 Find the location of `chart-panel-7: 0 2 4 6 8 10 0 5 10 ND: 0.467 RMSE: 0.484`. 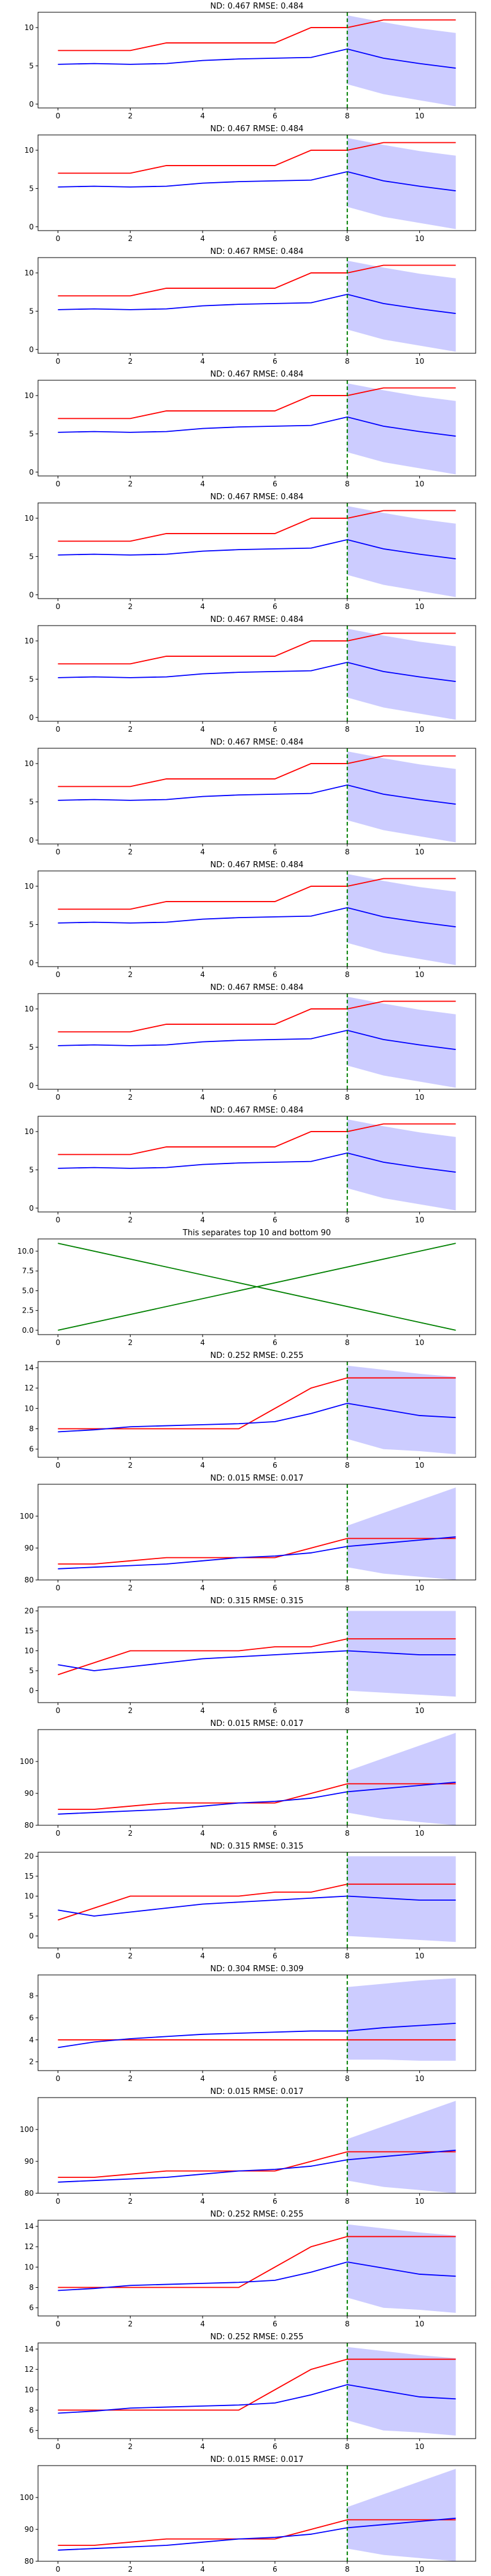

chart-panel-7: 0 2 4 6 8 10 0 5 10 ND: 0.467 RMSE: 0.484 is located at coordinates (251, 797).